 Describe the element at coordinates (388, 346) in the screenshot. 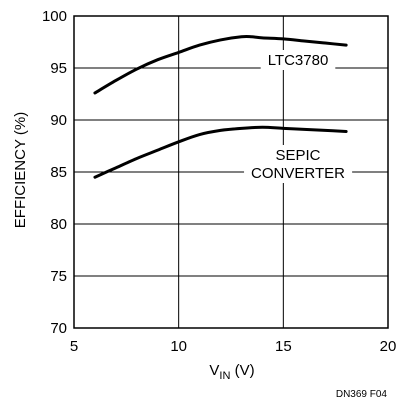

I see `x-tick-label: 20` at that location.